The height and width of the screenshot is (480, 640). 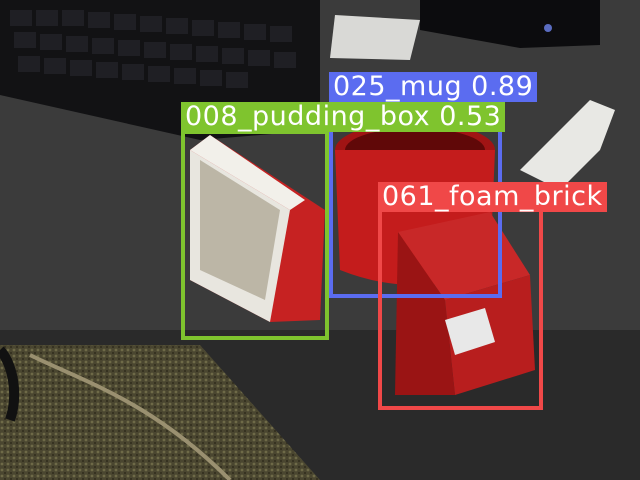 What do you see at coordinates (343, 117) in the screenshot?
I see `label-pudding-box: 008_pudding_box 0.53` at bounding box center [343, 117].